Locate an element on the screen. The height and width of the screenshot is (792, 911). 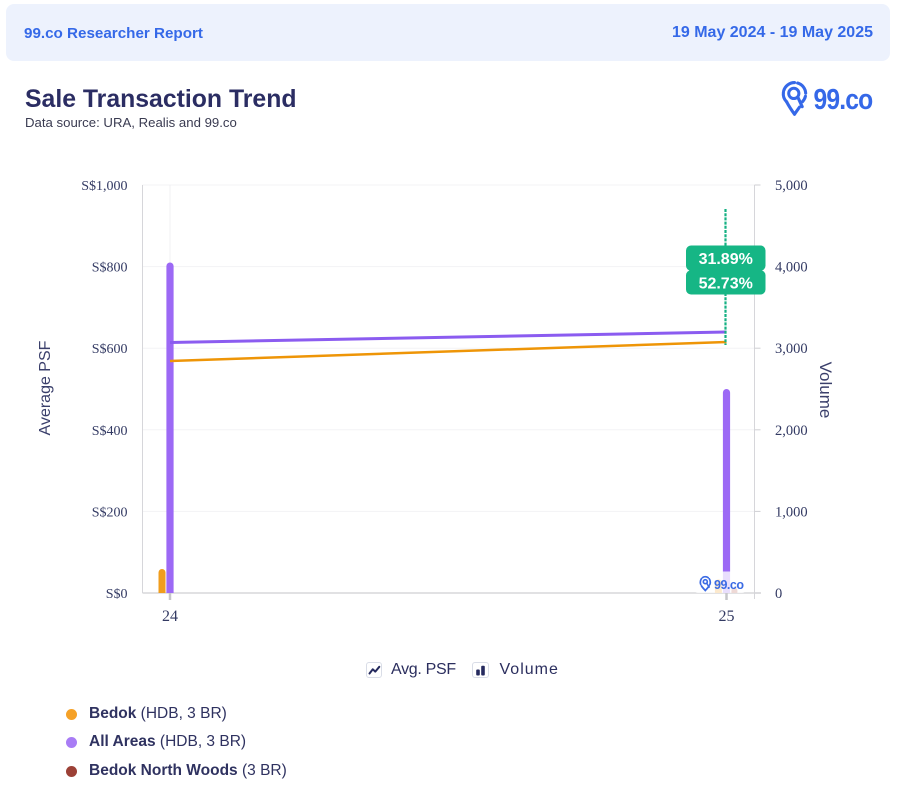
svg-text: 2,000 is located at coordinates (791, 431).